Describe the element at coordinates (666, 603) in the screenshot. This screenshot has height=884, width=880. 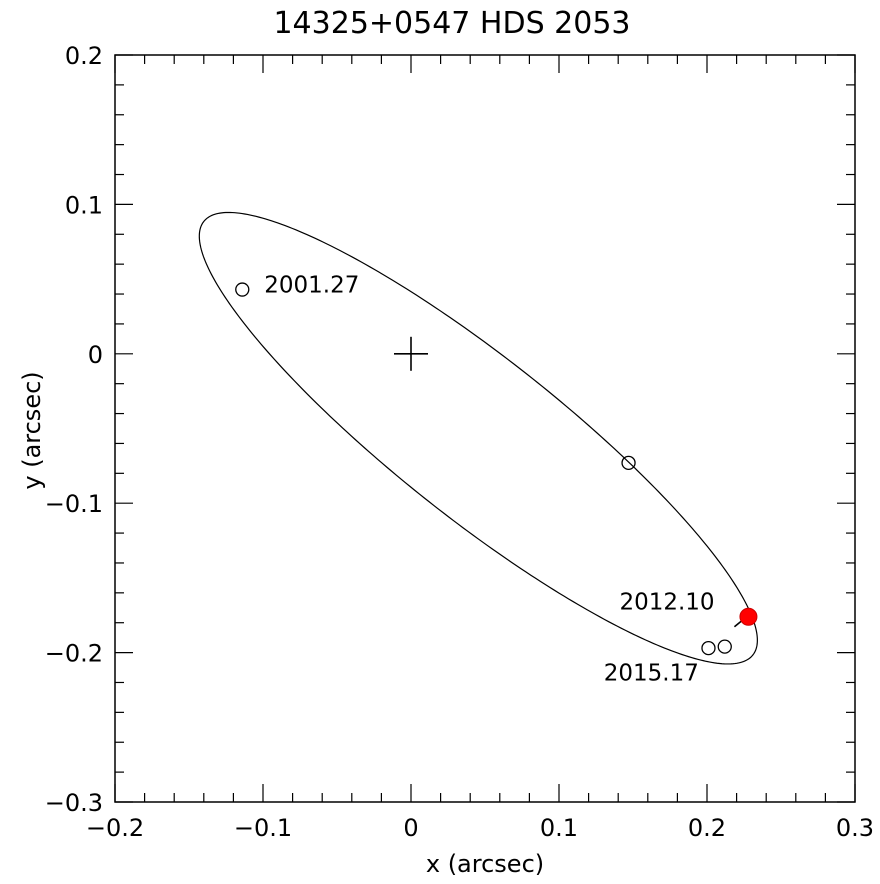
I see `highlight-label: 2012.10` at that location.